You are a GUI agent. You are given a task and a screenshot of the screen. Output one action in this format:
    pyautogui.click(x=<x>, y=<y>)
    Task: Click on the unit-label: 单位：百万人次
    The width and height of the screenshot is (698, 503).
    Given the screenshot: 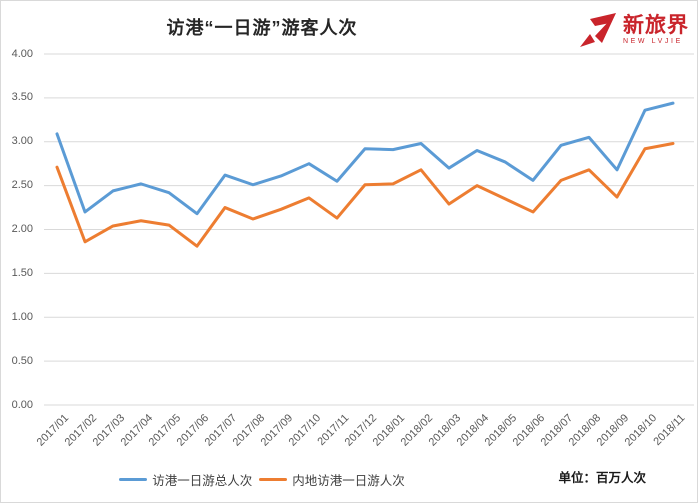 What is the action you would take?
    pyautogui.click(x=602, y=478)
    